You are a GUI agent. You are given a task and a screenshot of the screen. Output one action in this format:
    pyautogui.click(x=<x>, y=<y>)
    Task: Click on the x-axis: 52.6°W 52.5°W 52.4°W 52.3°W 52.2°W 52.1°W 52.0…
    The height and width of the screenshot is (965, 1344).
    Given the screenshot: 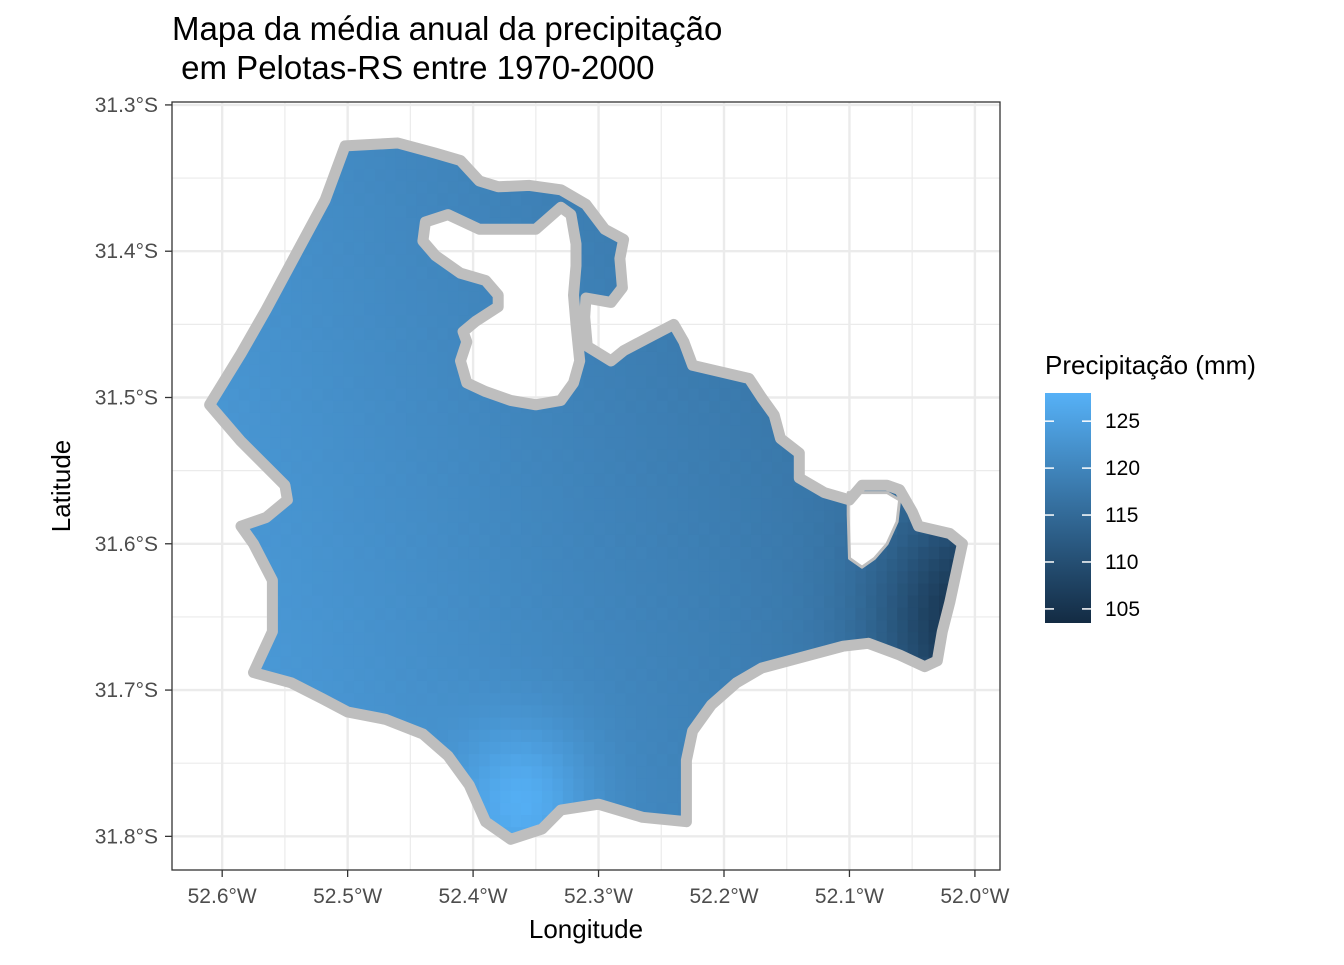 What is the action you would take?
    pyautogui.click(x=599, y=889)
    